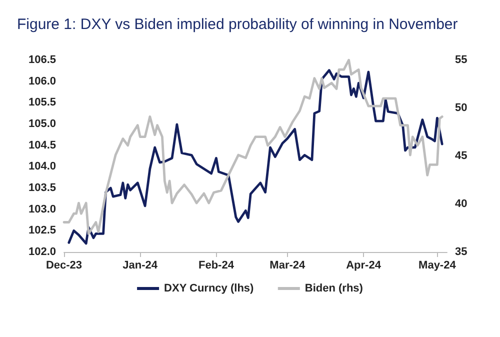  What do you see at coordinates (42, 124) in the screenshot?
I see `y-tick-label: 105.0` at bounding box center [42, 124].